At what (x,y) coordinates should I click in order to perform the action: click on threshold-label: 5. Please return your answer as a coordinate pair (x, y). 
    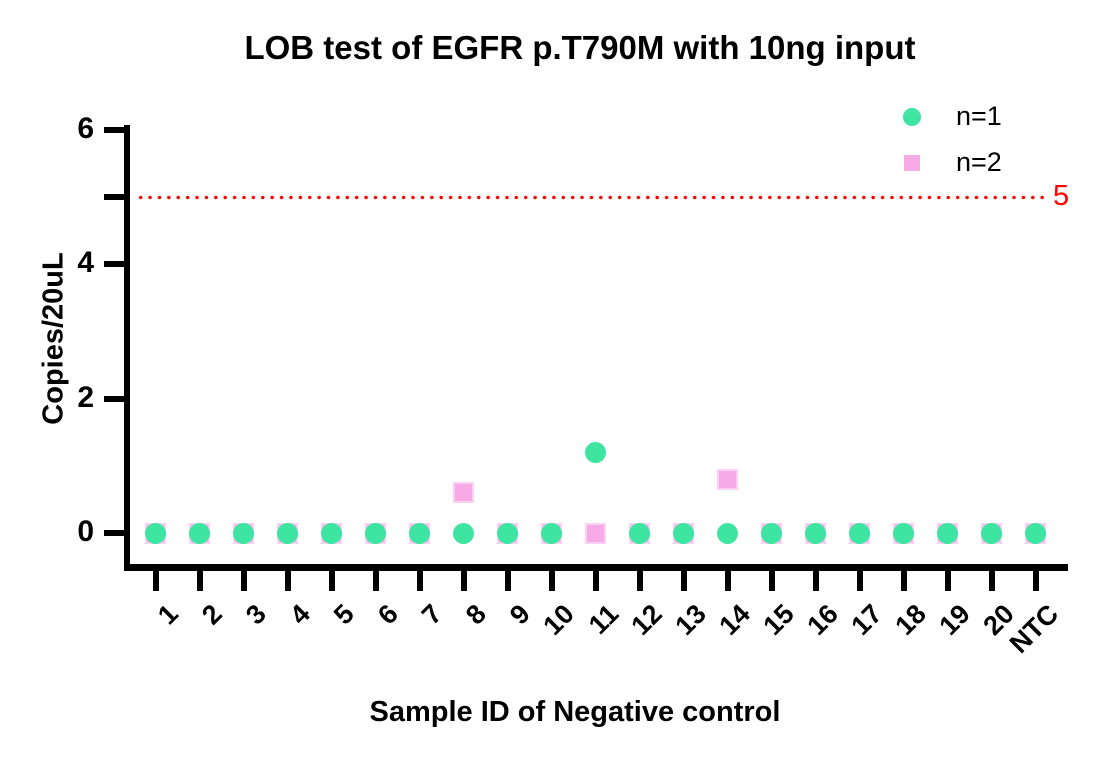
    Looking at the image, I should click on (1061, 196).